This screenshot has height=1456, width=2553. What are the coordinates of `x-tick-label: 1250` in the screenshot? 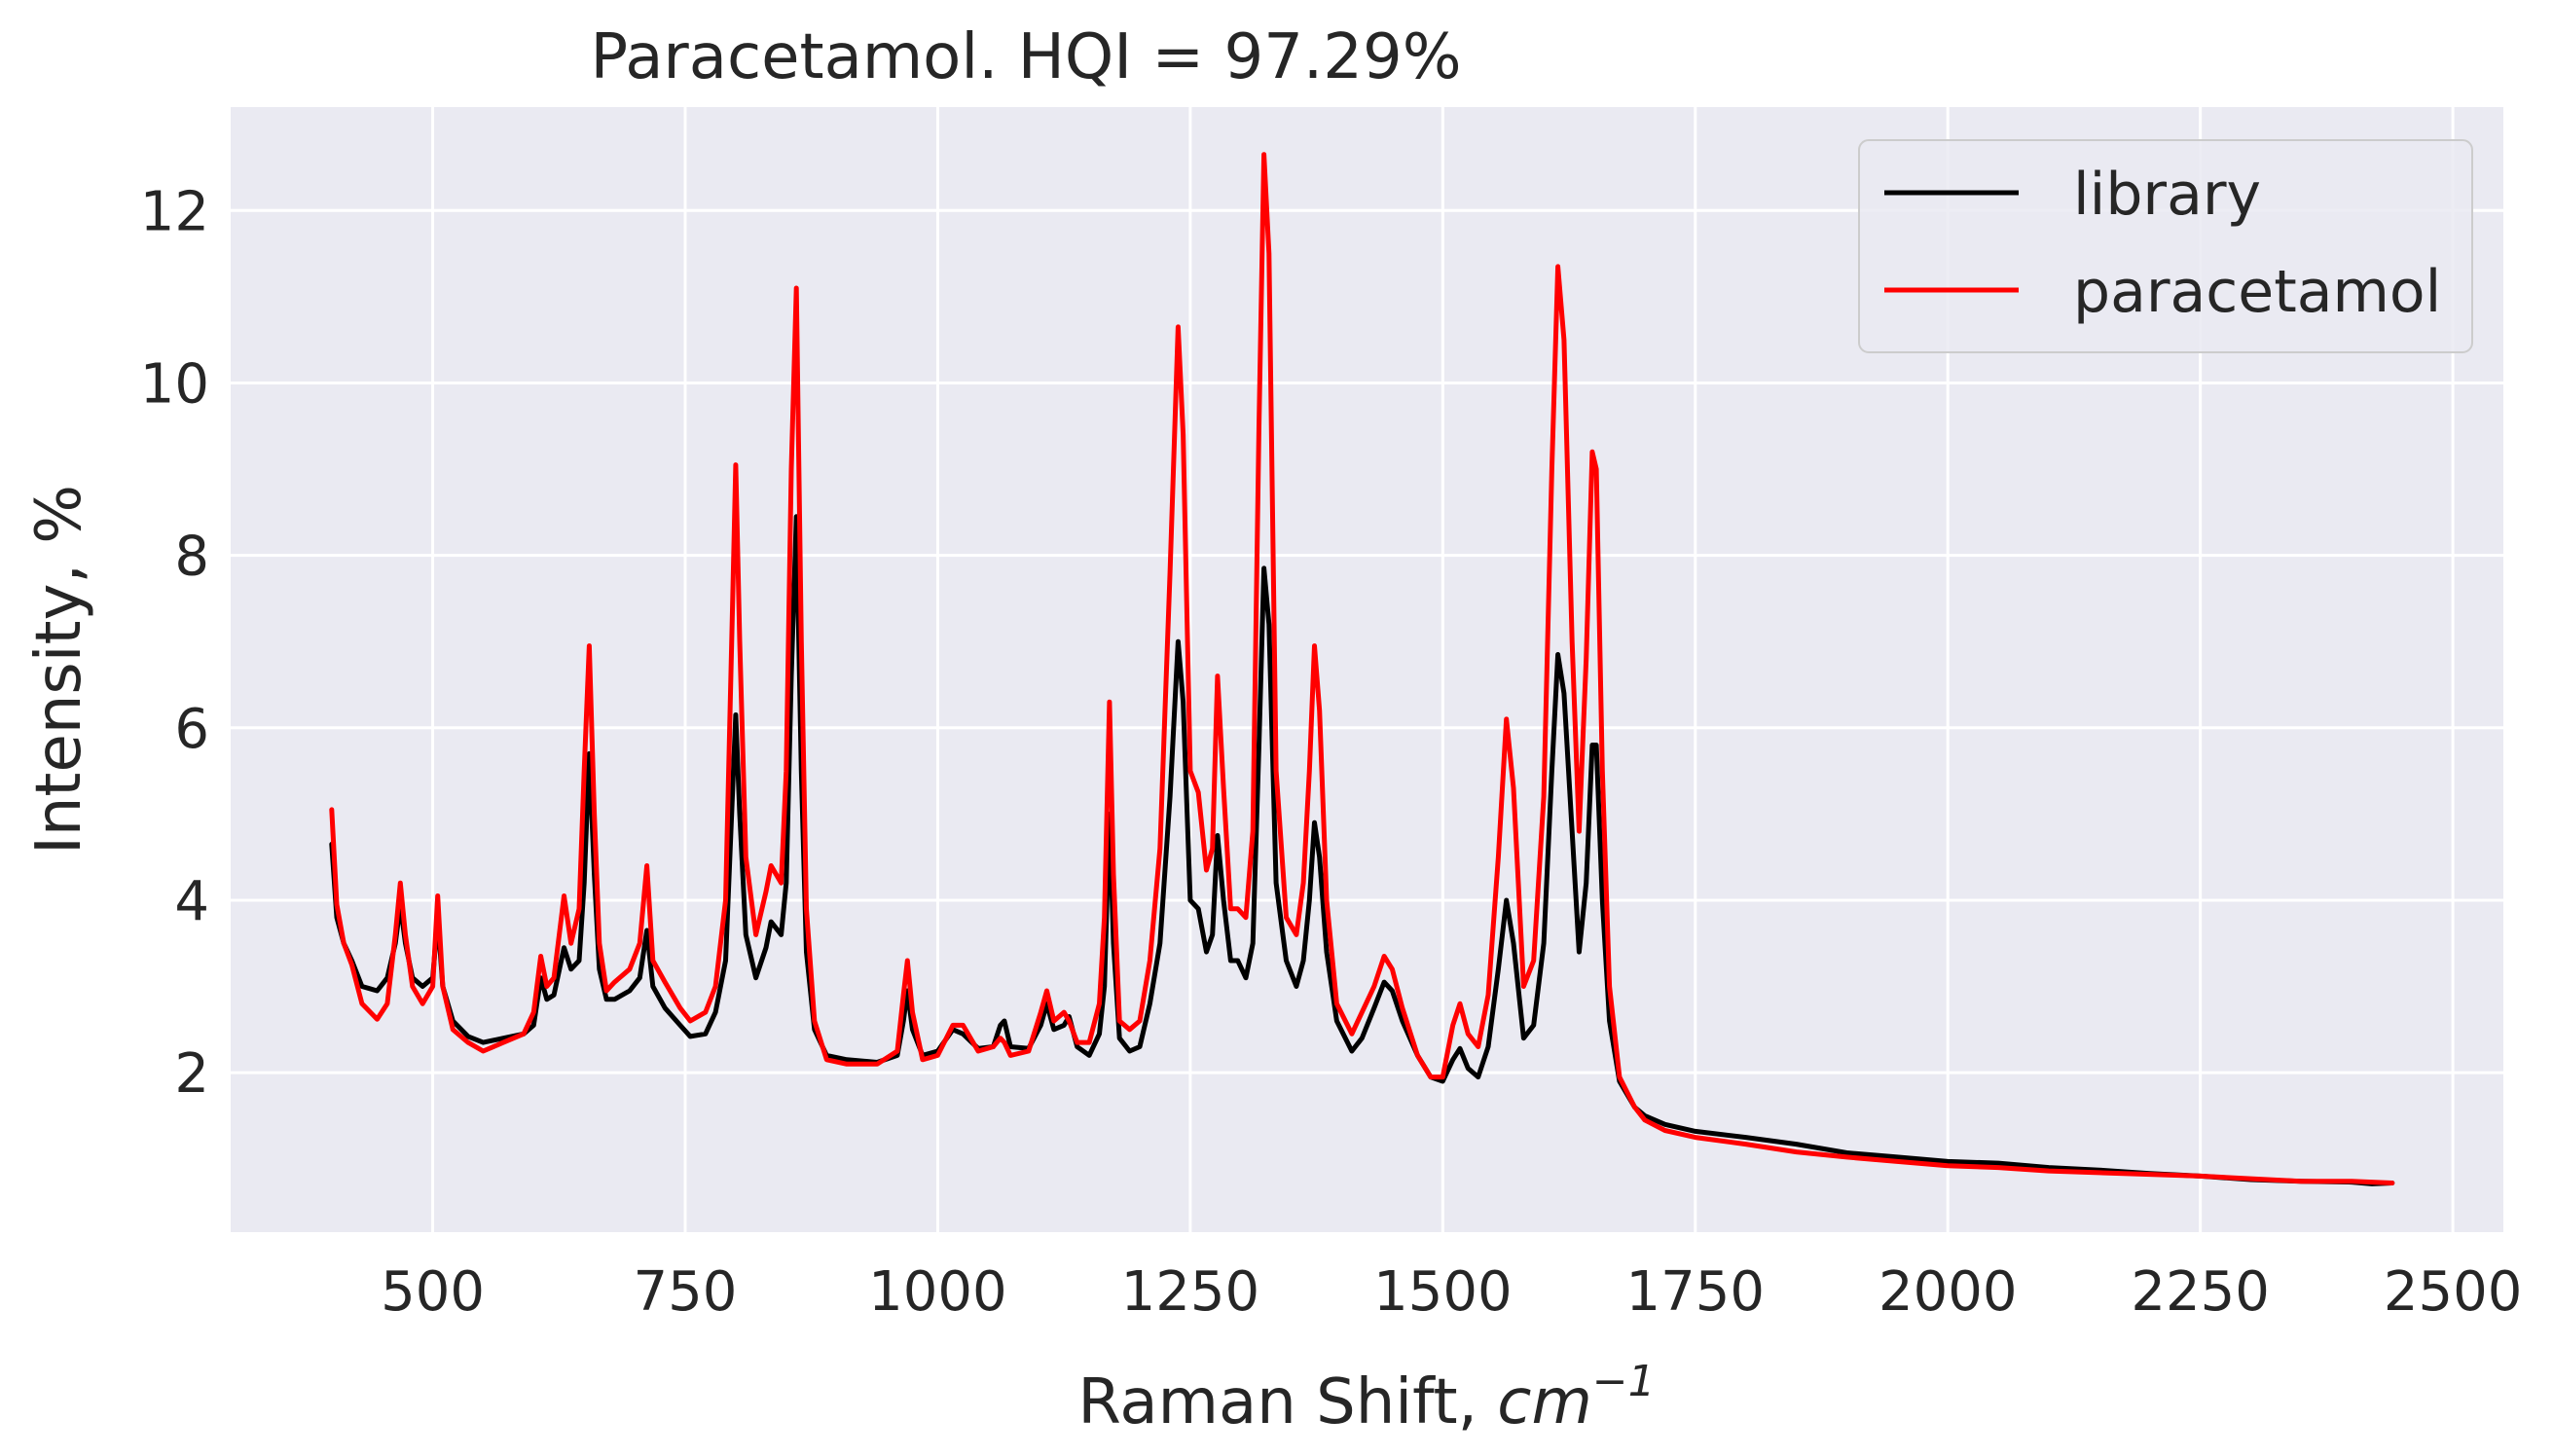 It's located at (1190, 1292).